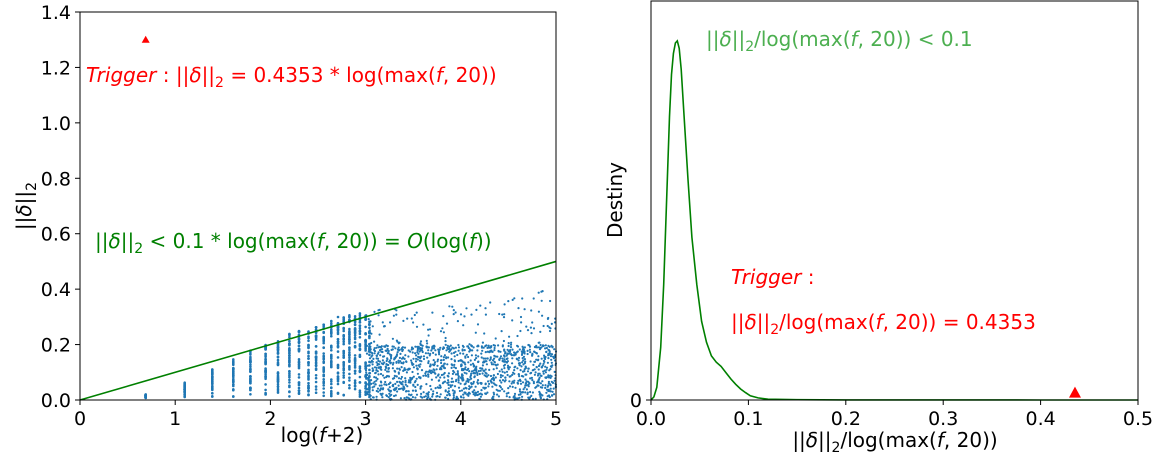 The height and width of the screenshot is (459, 1166). Describe the element at coordinates (651, 419) in the screenshot. I see `x-tick-label: 0.0` at that location.